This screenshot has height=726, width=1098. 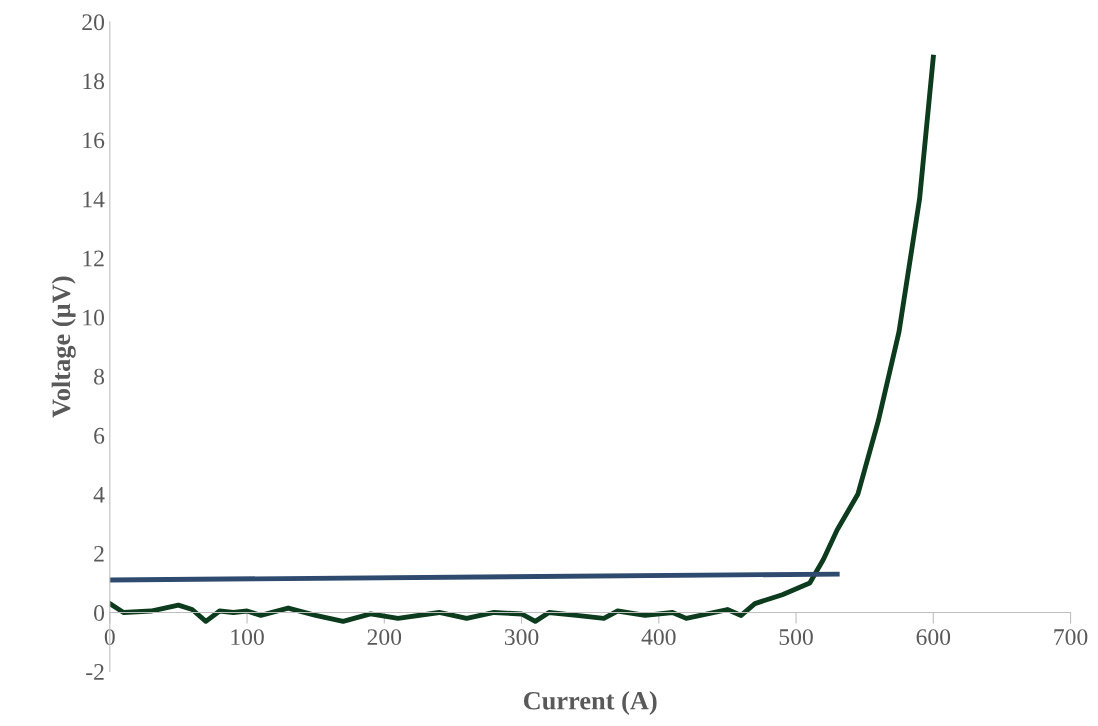 What do you see at coordinates (99, 553) in the screenshot?
I see `y-tick-label: 2` at bounding box center [99, 553].